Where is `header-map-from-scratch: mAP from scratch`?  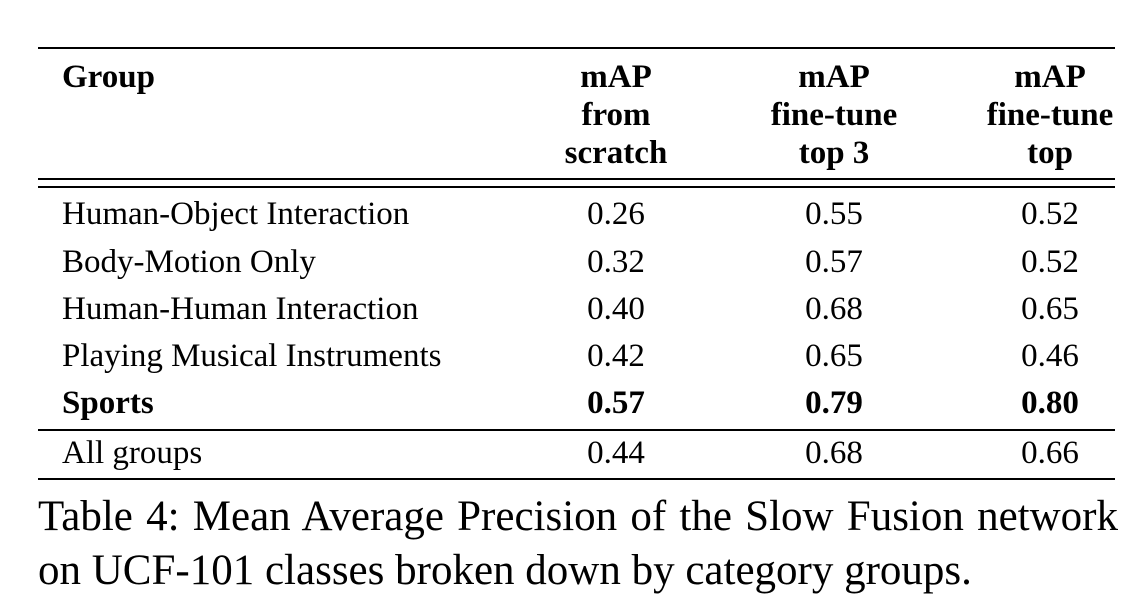
header-map-from-scratch: mAP from scratch is located at coordinates (616, 115).